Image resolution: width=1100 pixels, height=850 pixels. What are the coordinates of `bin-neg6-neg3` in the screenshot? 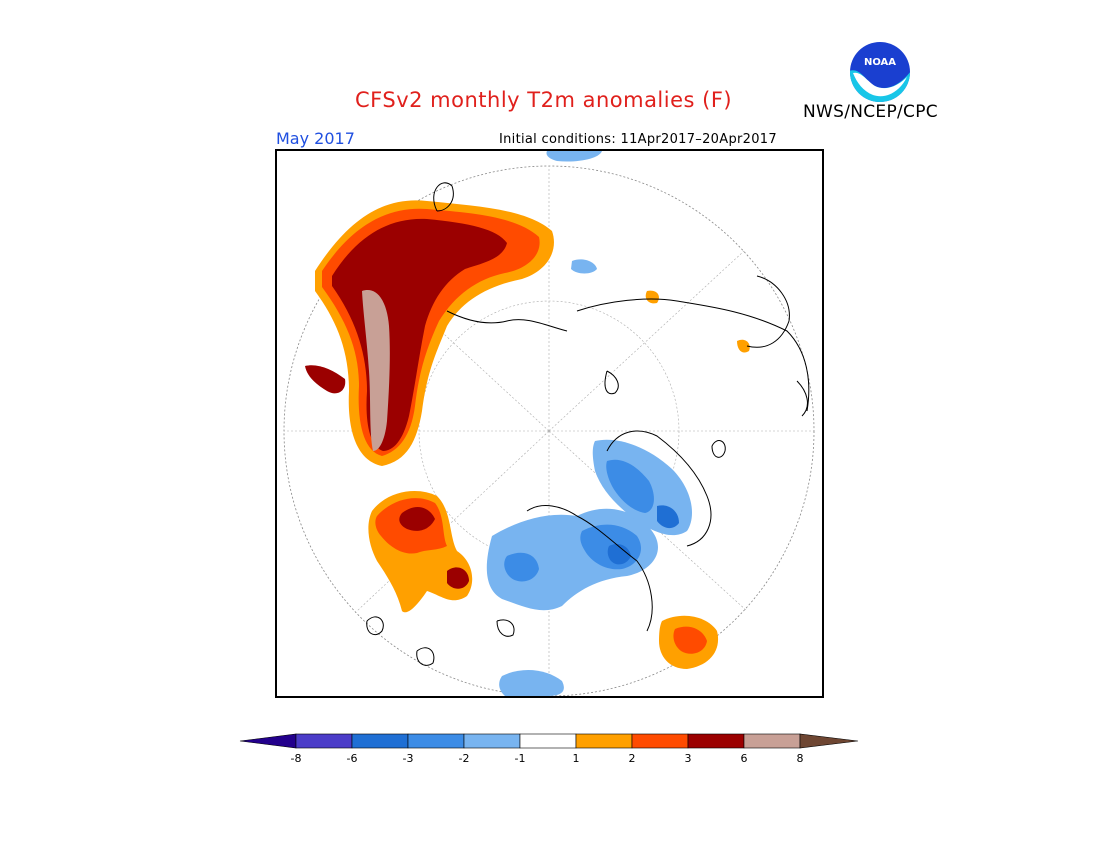 It's located at (380, 741).